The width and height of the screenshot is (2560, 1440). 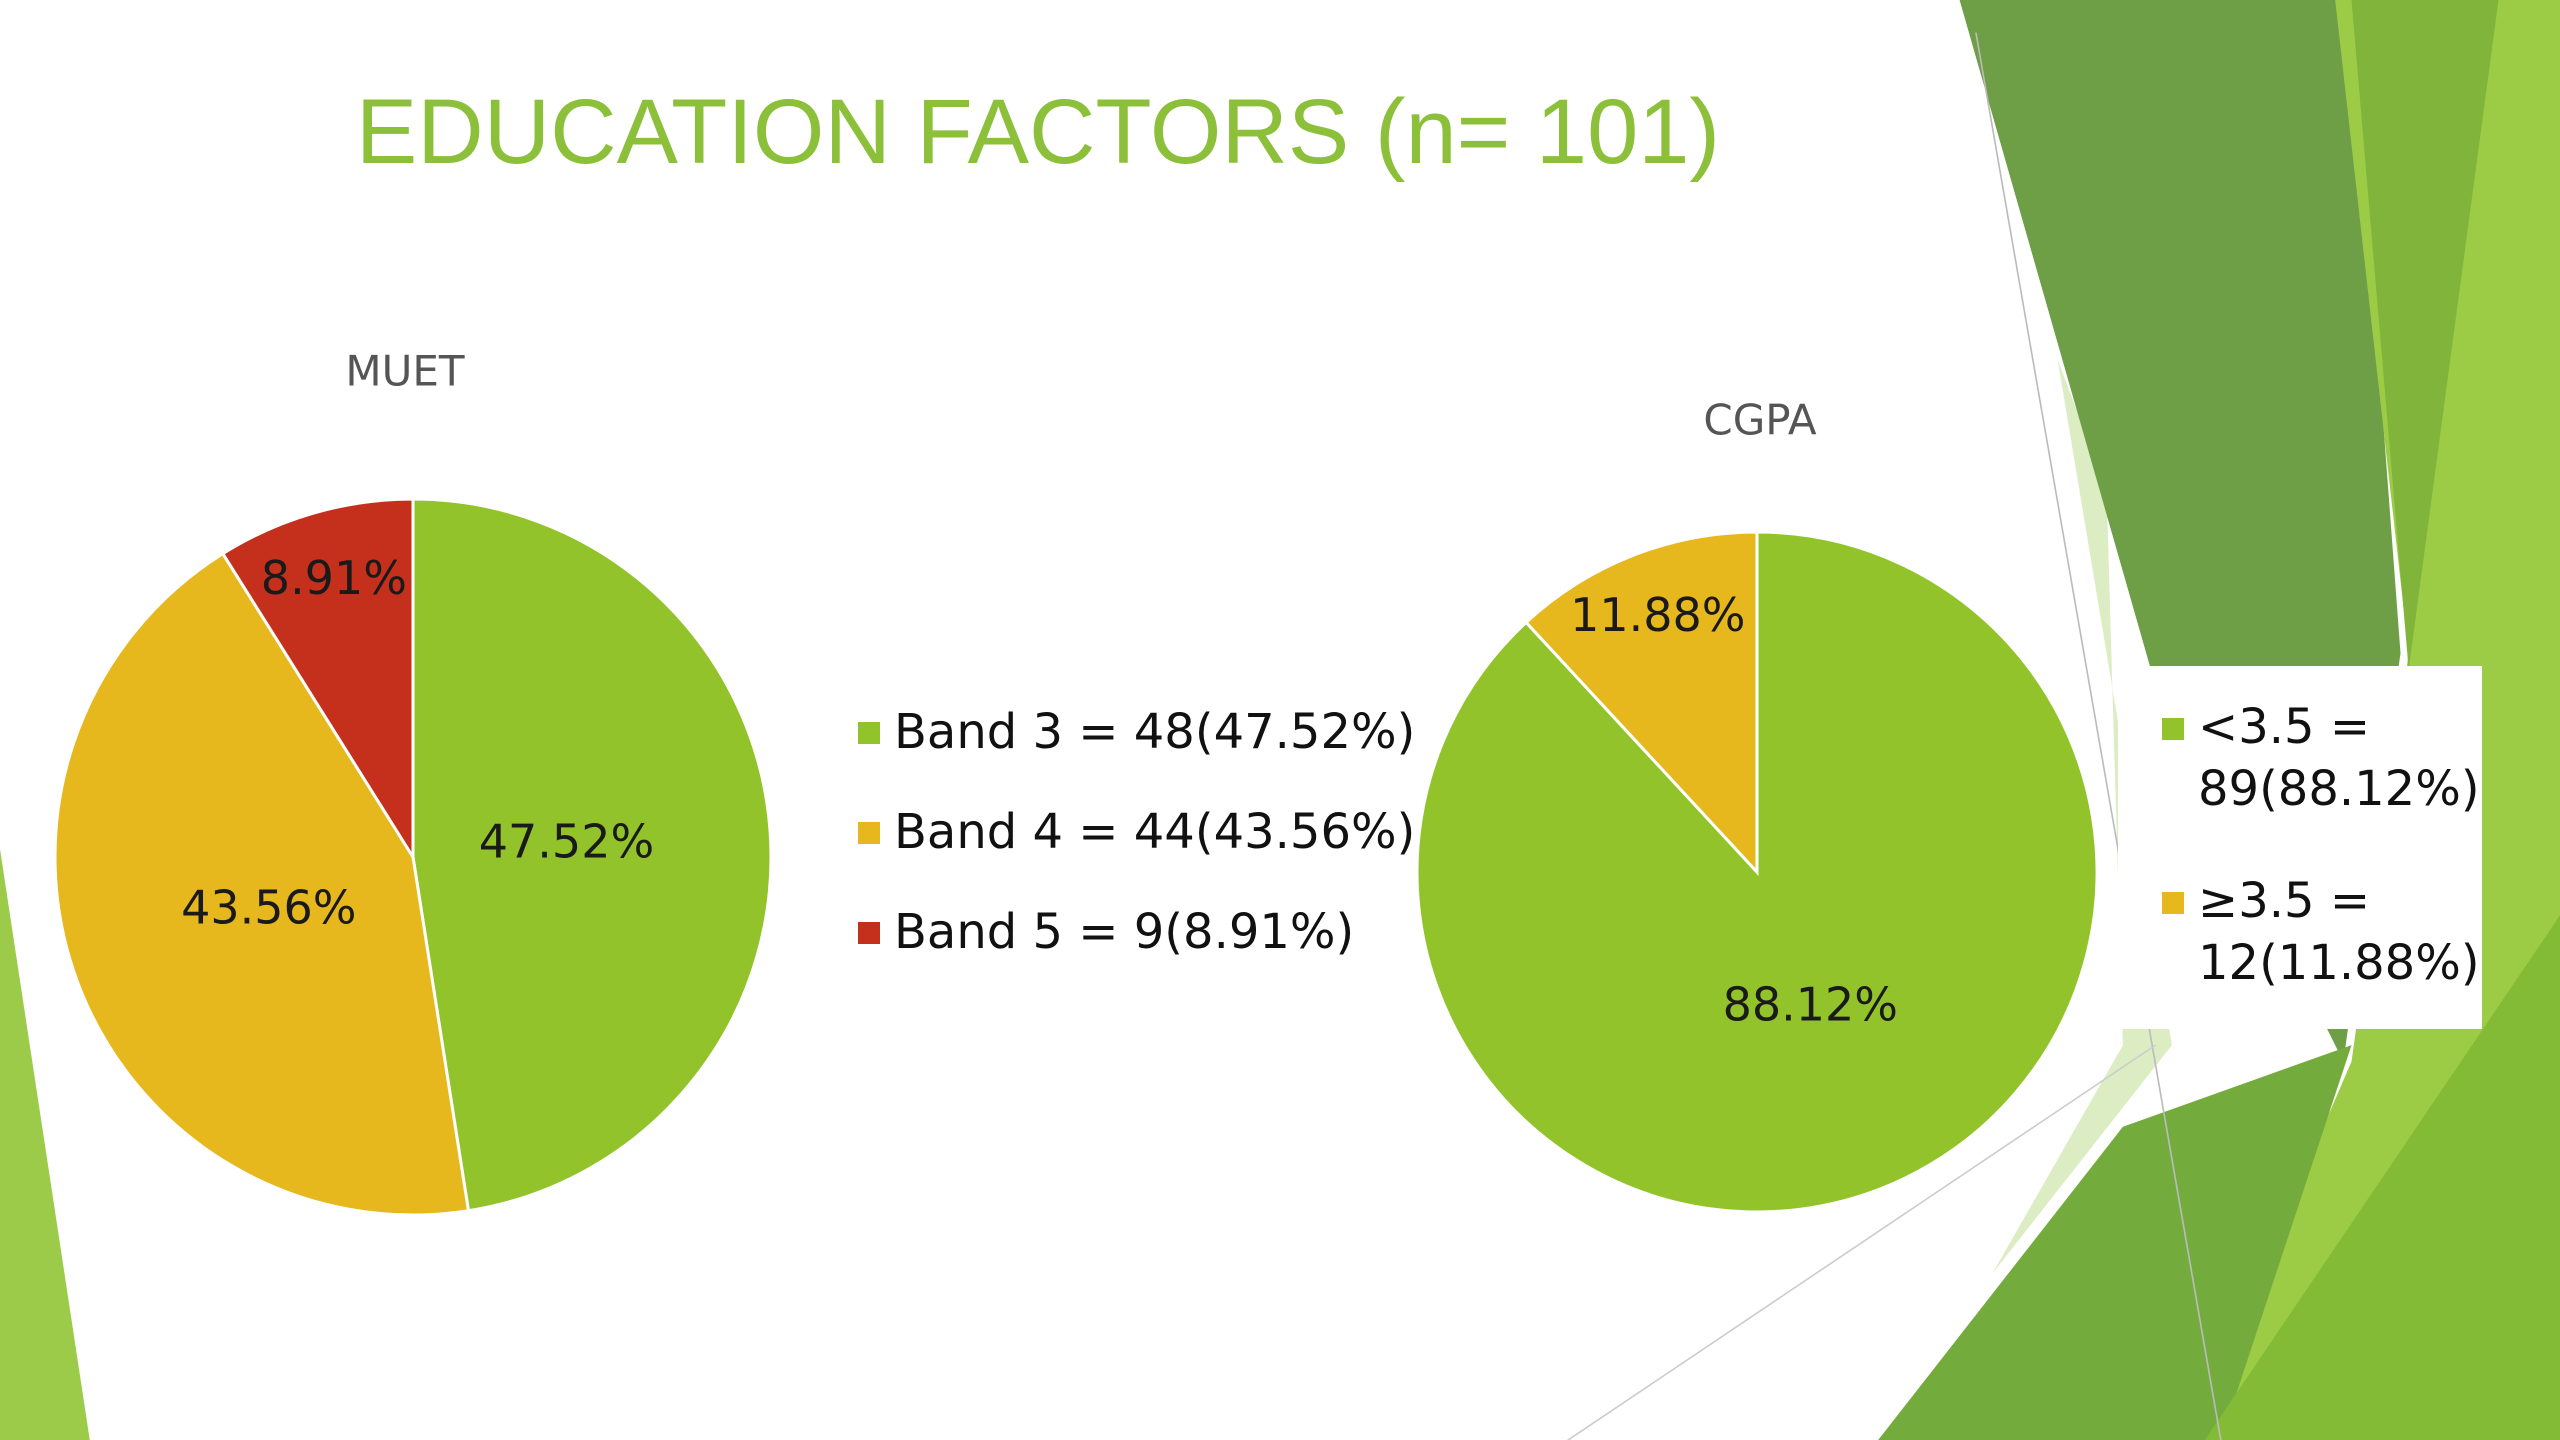 What do you see at coordinates (405, 371) in the screenshot?
I see `chart-title: MUET` at bounding box center [405, 371].